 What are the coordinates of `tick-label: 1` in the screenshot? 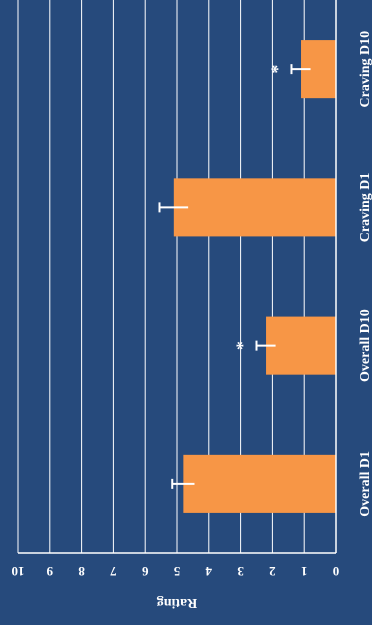 It's located at (304, 571).